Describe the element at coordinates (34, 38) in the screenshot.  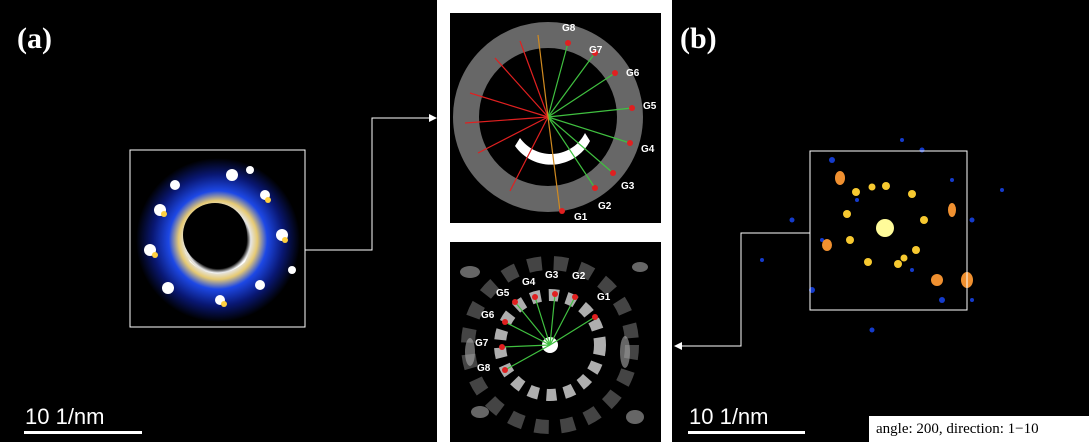
I see `panel-label-a: (a)` at that location.